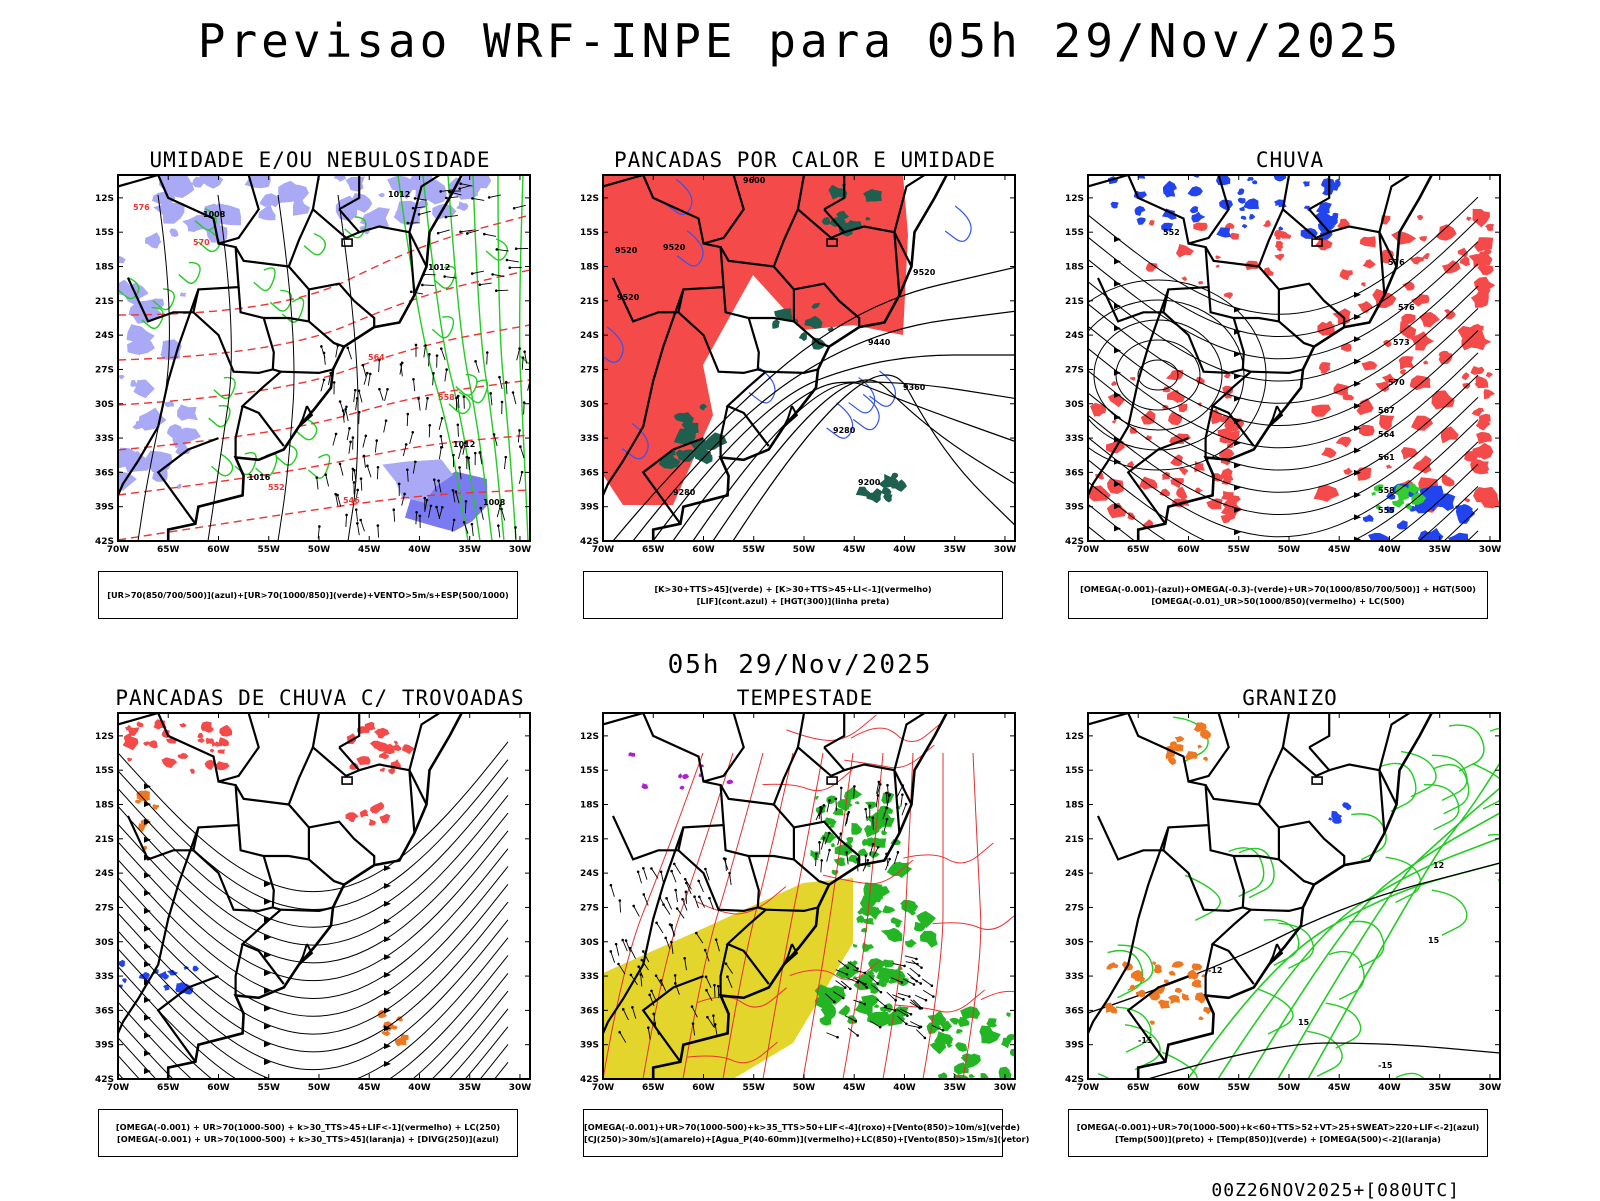  What do you see at coordinates (464, 444) in the screenshot?
I see `contour-label: 1012` at bounding box center [464, 444].